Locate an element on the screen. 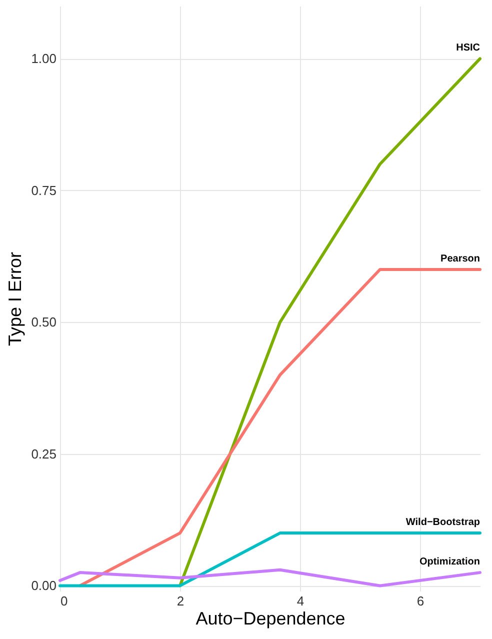 Image resolution: width=492 pixels, height=639 pixels. series-label: Pearson is located at coordinates (460, 259).